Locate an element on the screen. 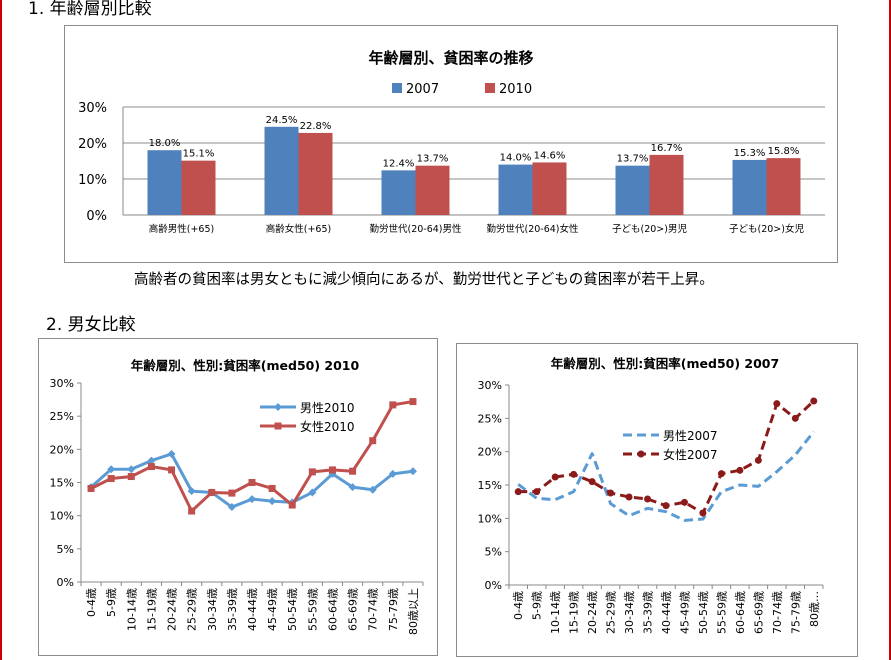 The width and height of the screenshot is (891, 660). x-tick-label: 80歳以上 is located at coordinates (413, 611).